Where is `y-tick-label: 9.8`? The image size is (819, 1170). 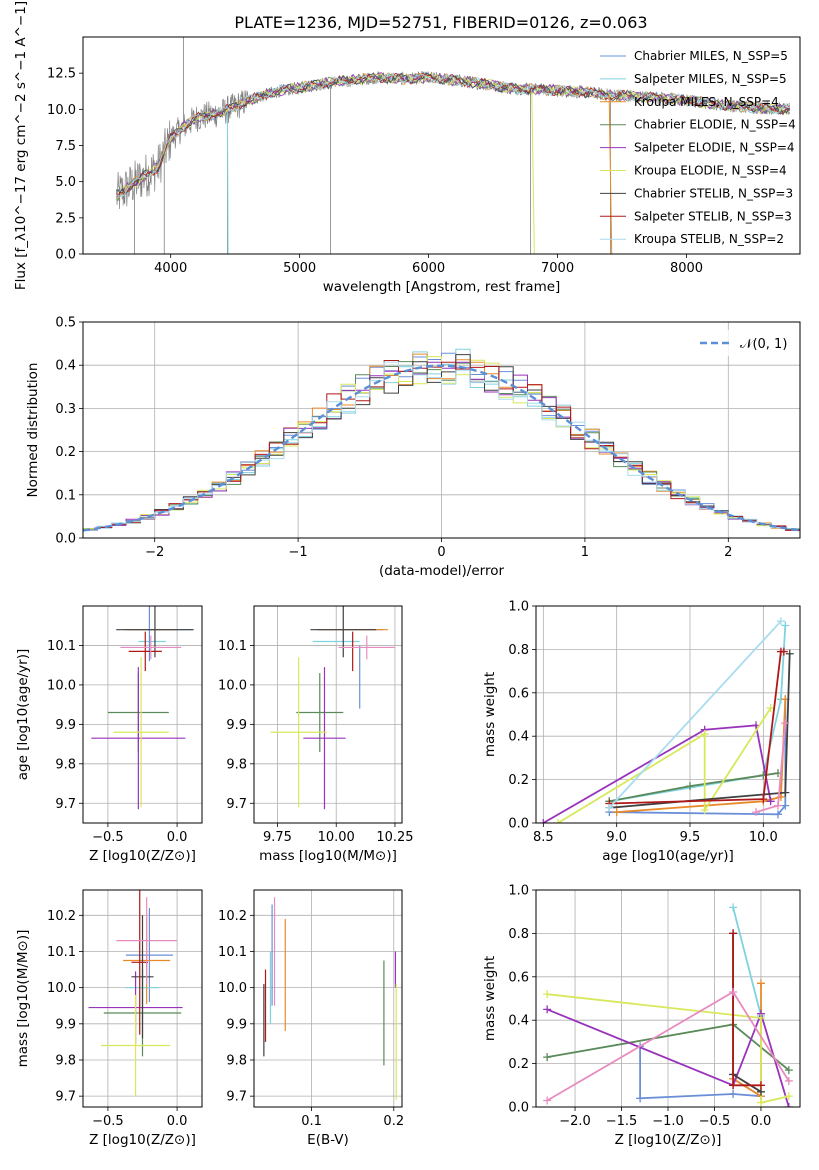 y-tick-label: 9.8 is located at coordinates (65, 764).